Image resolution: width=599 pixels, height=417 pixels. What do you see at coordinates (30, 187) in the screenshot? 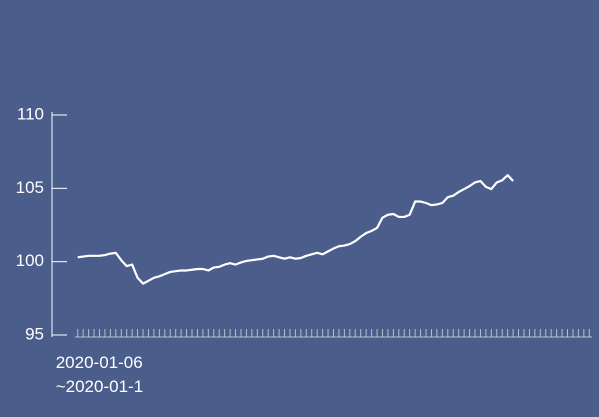
I see `y-tick-label: 105` at bounding box center [30, 187].